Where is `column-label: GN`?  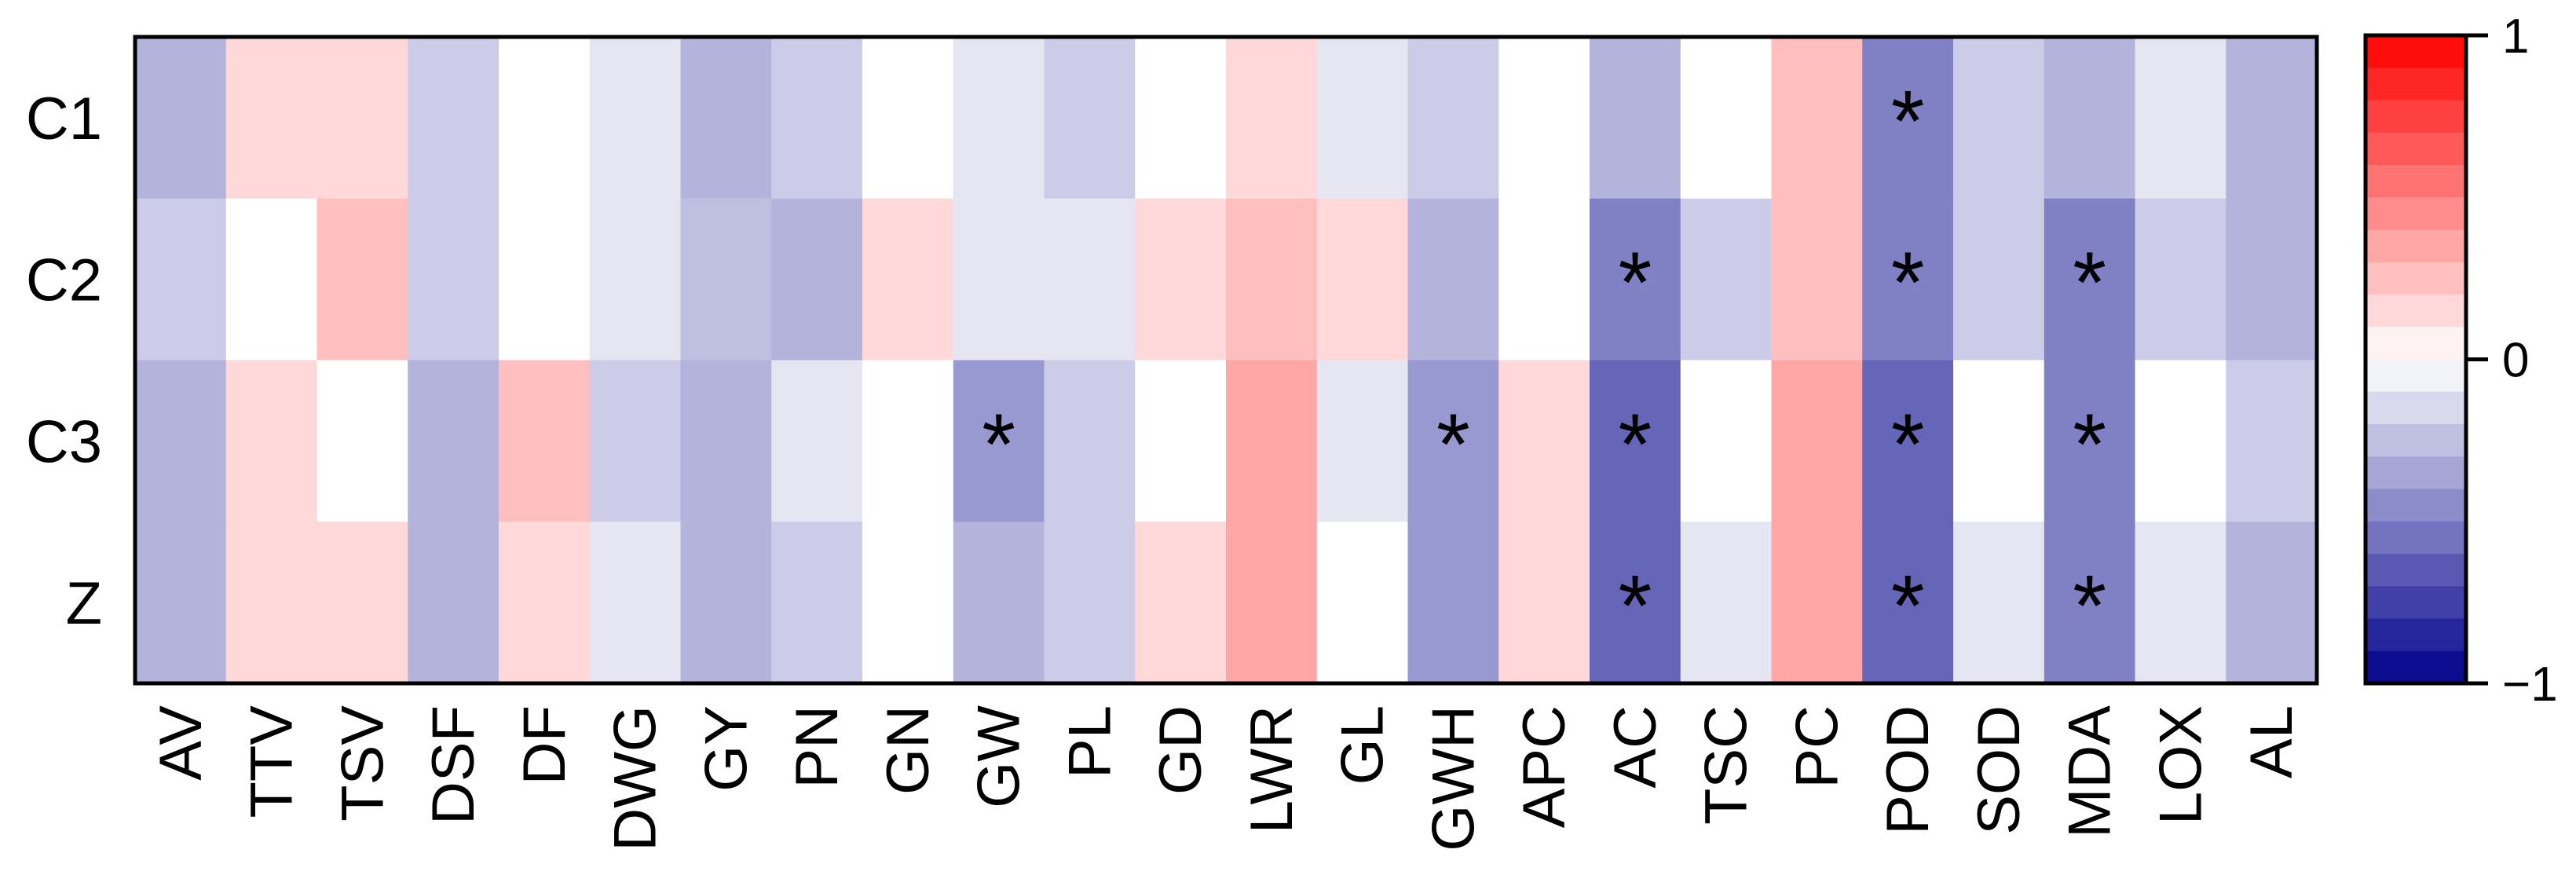
column-label: GN is located at coordinates (909, 750).